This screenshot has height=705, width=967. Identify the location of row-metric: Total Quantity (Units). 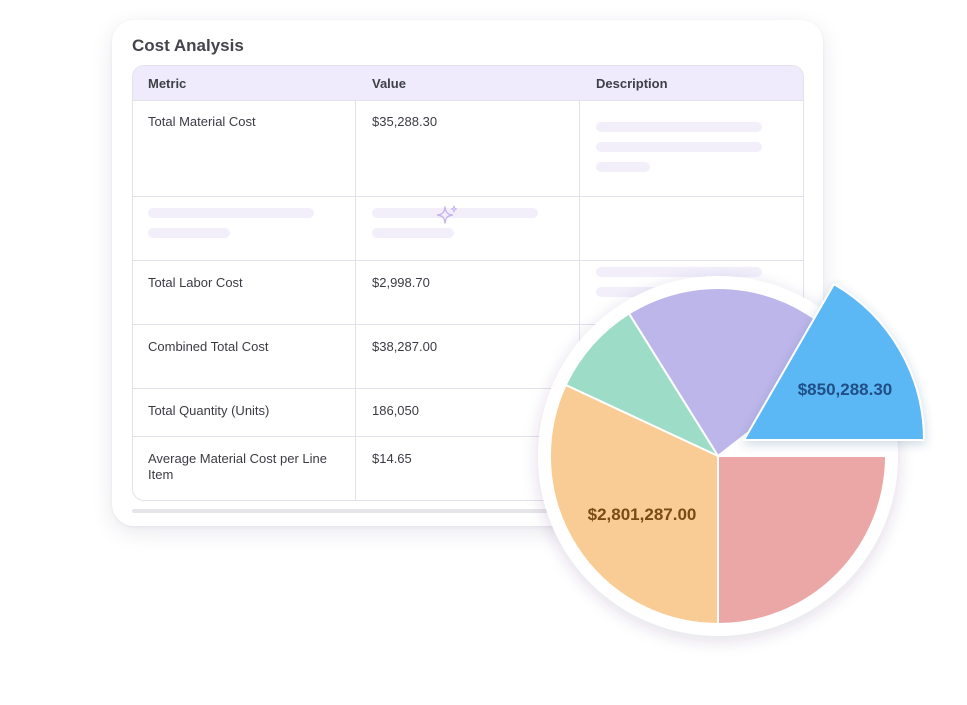
(209, 410).